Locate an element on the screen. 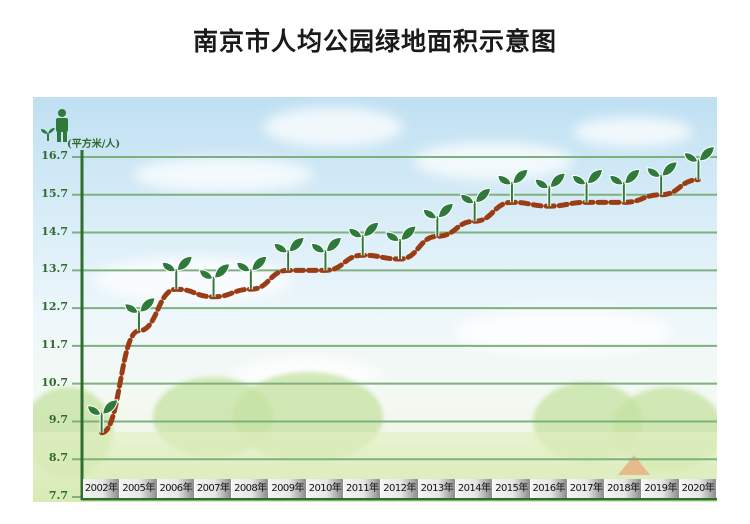 The image size is (750, 524). y-axis-unit-label: (平方米/人) is located at coordinates (94, 144).